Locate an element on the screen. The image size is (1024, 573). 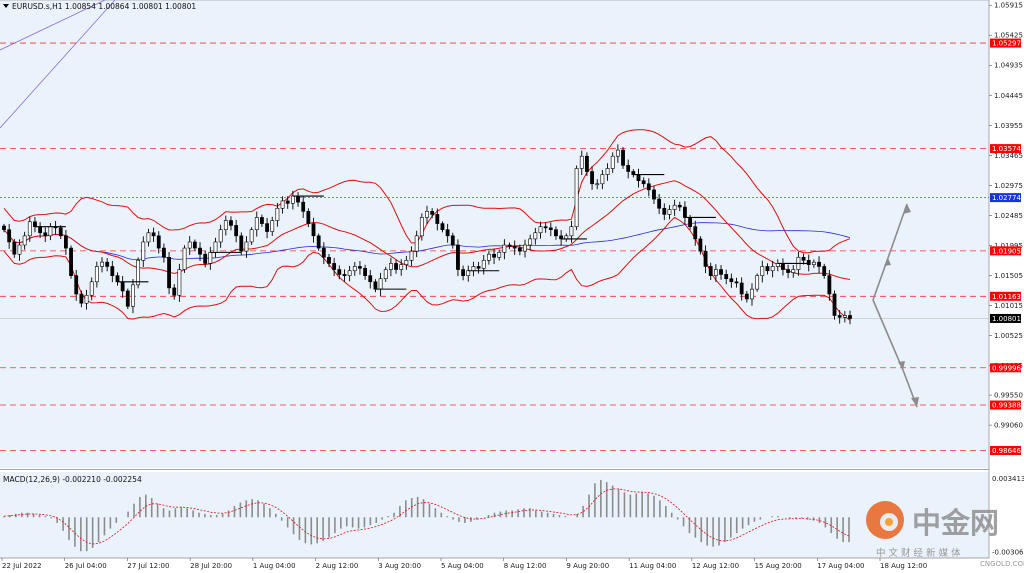
chart-menu-triangle-icon is located at coordinates (6, 6).